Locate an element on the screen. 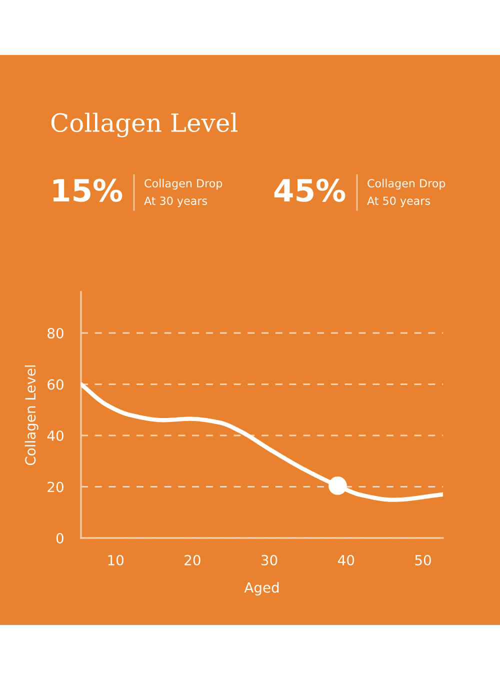 The height and width of the screenshot is (683, 500). x-tick-label: 30 is located at coordinates (270, 560).